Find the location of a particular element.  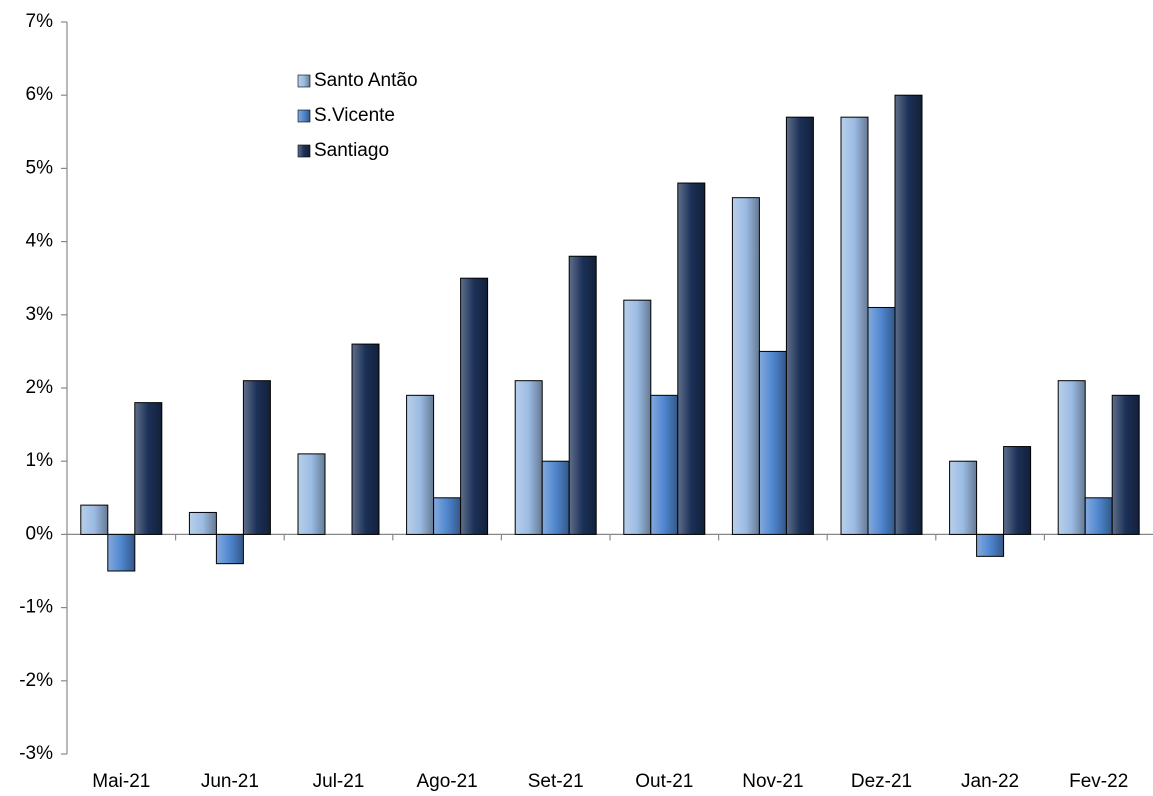

x-tick-label: Jul-21 is located at coordinates (339, 781).